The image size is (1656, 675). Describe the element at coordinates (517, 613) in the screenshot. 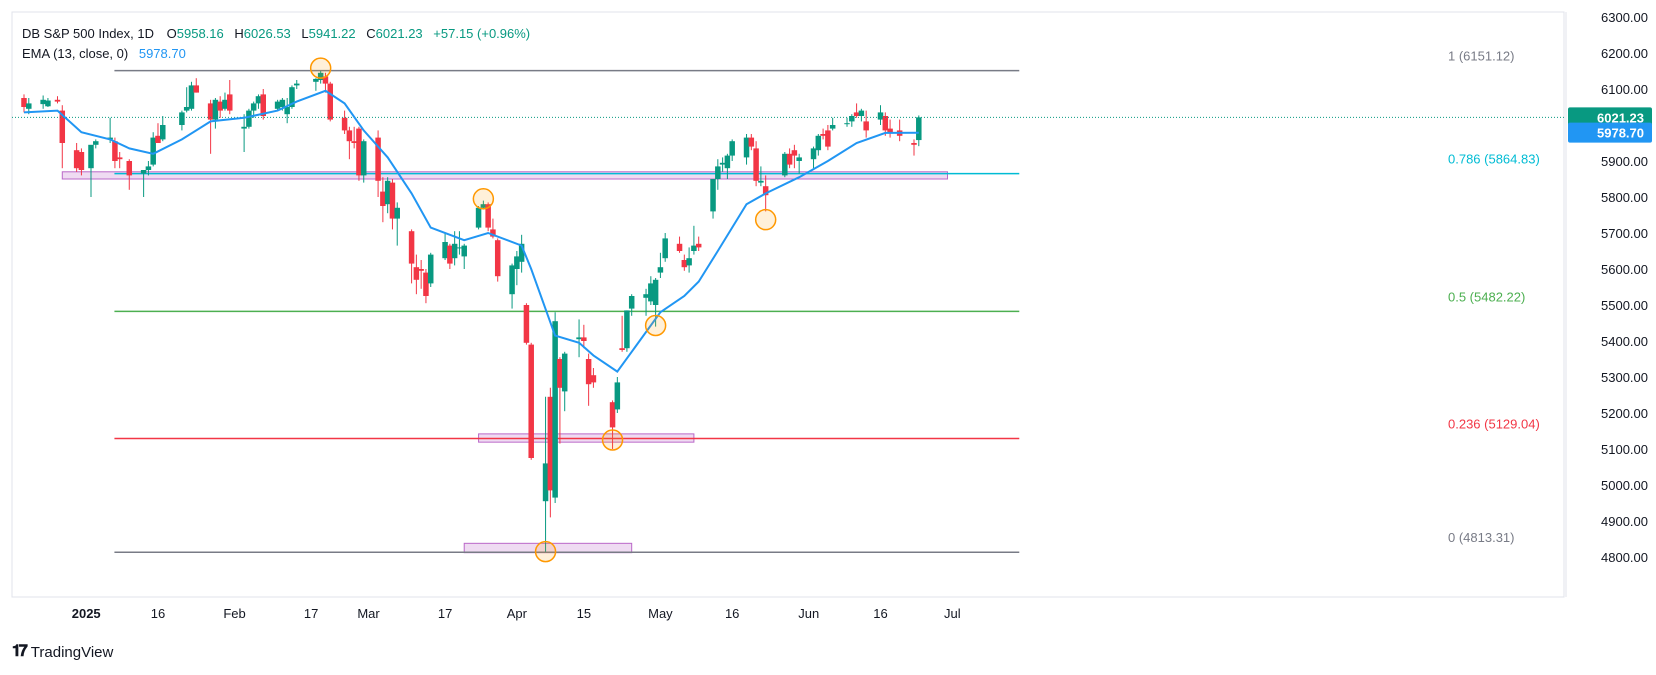

I see `x-tick-label: Apr` at that location.